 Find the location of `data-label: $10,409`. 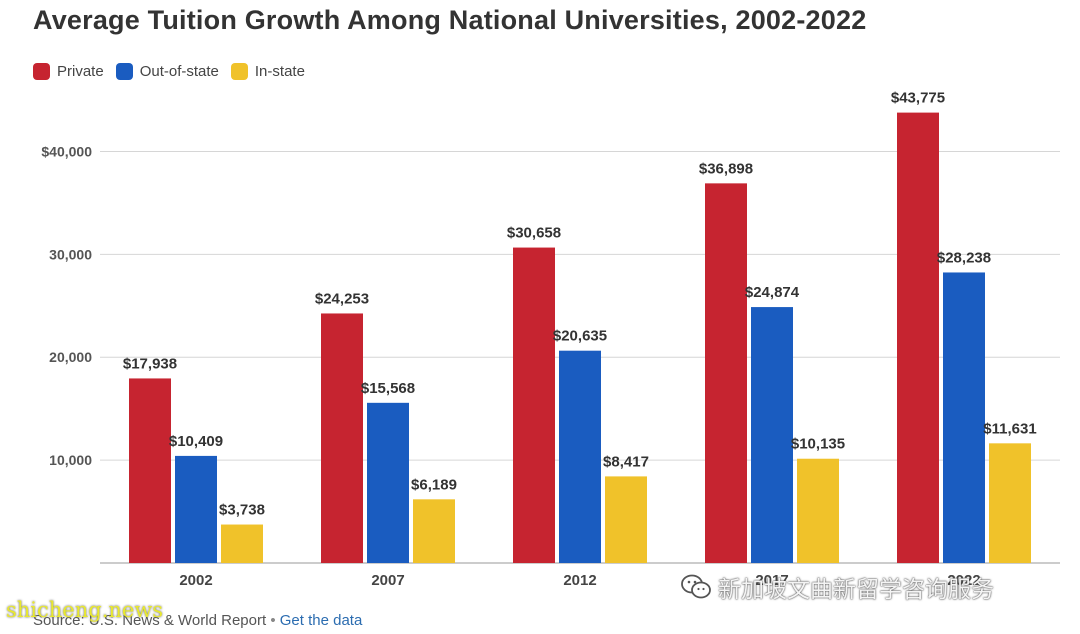

data-label: $10,409 is located at coordinates (196, 441).